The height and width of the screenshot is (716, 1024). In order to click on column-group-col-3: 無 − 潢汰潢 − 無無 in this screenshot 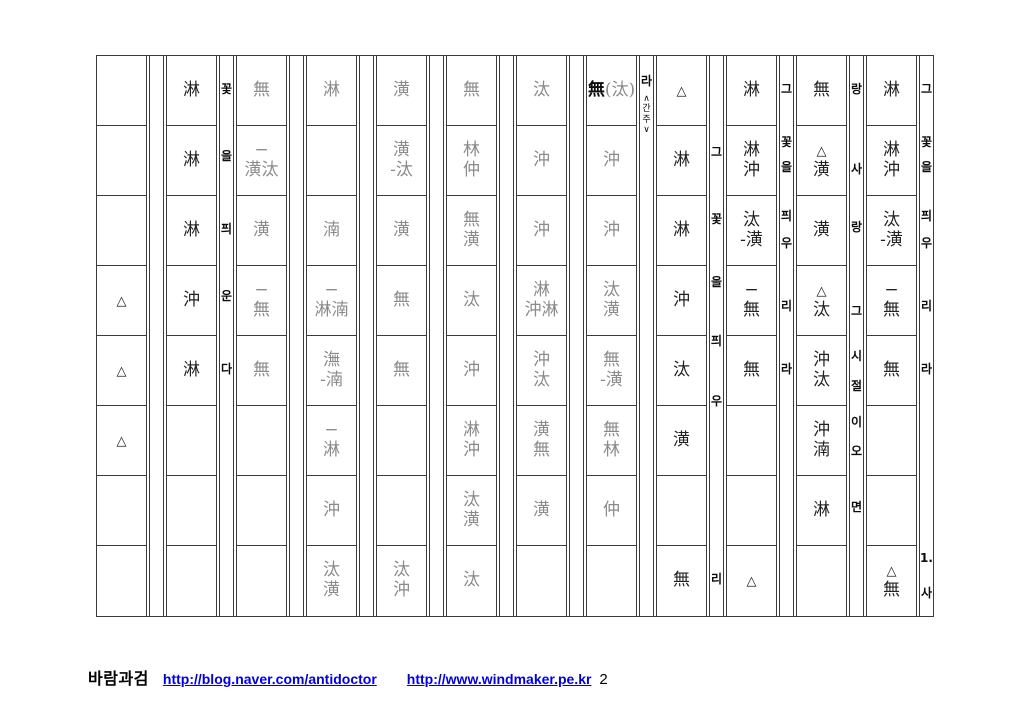, I will do `click(270, 336)`.